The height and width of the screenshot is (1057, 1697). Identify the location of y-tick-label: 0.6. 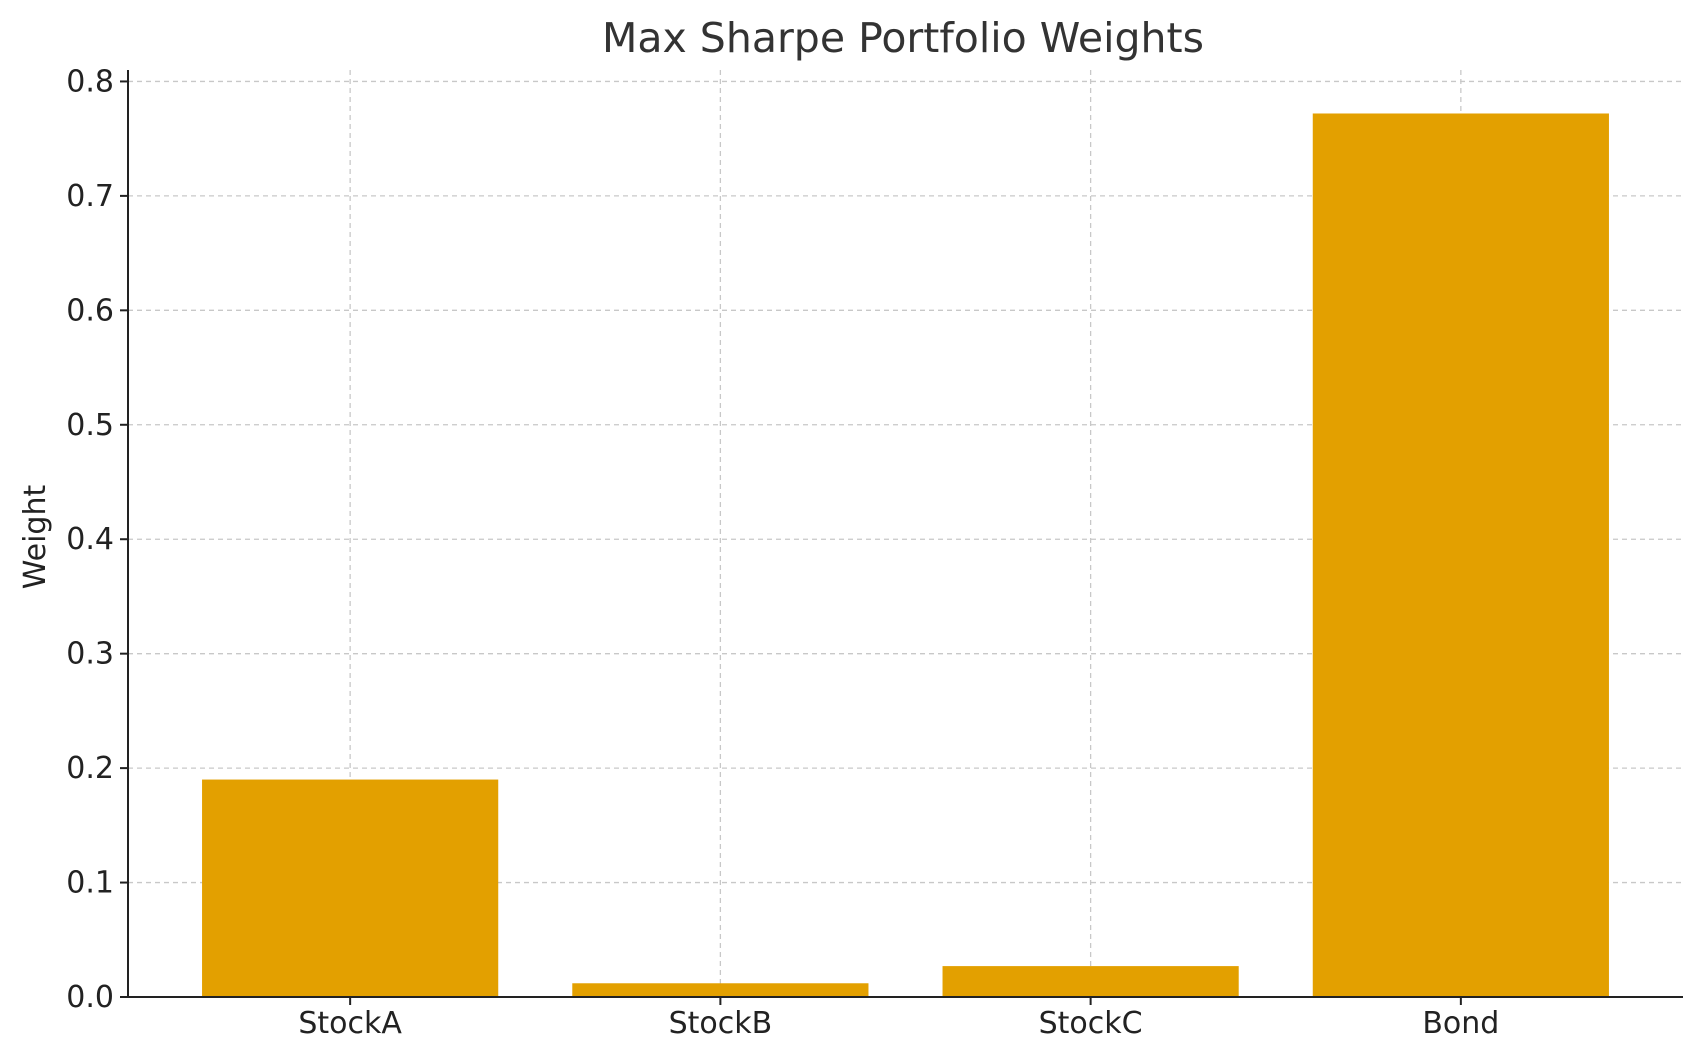
(90, 310).